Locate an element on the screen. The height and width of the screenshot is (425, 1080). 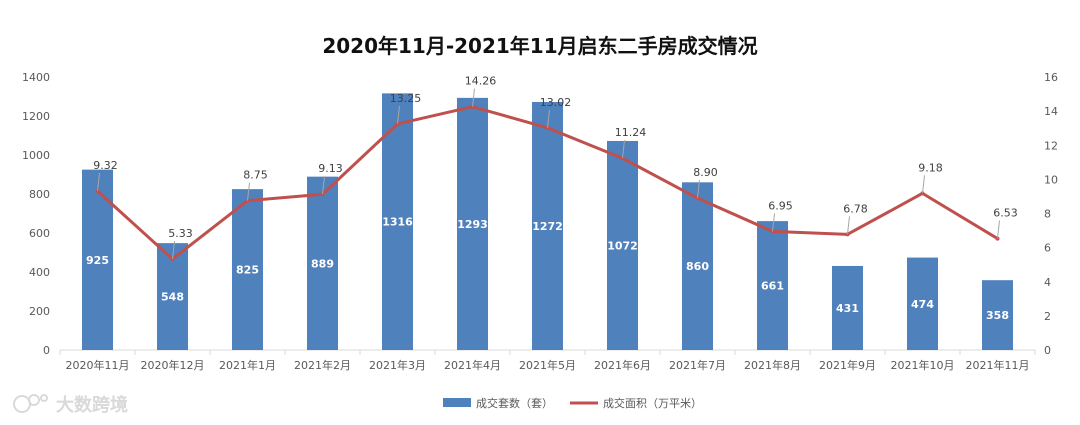
y-left-tick-label: 1400 is located at coordinates (36, 77).